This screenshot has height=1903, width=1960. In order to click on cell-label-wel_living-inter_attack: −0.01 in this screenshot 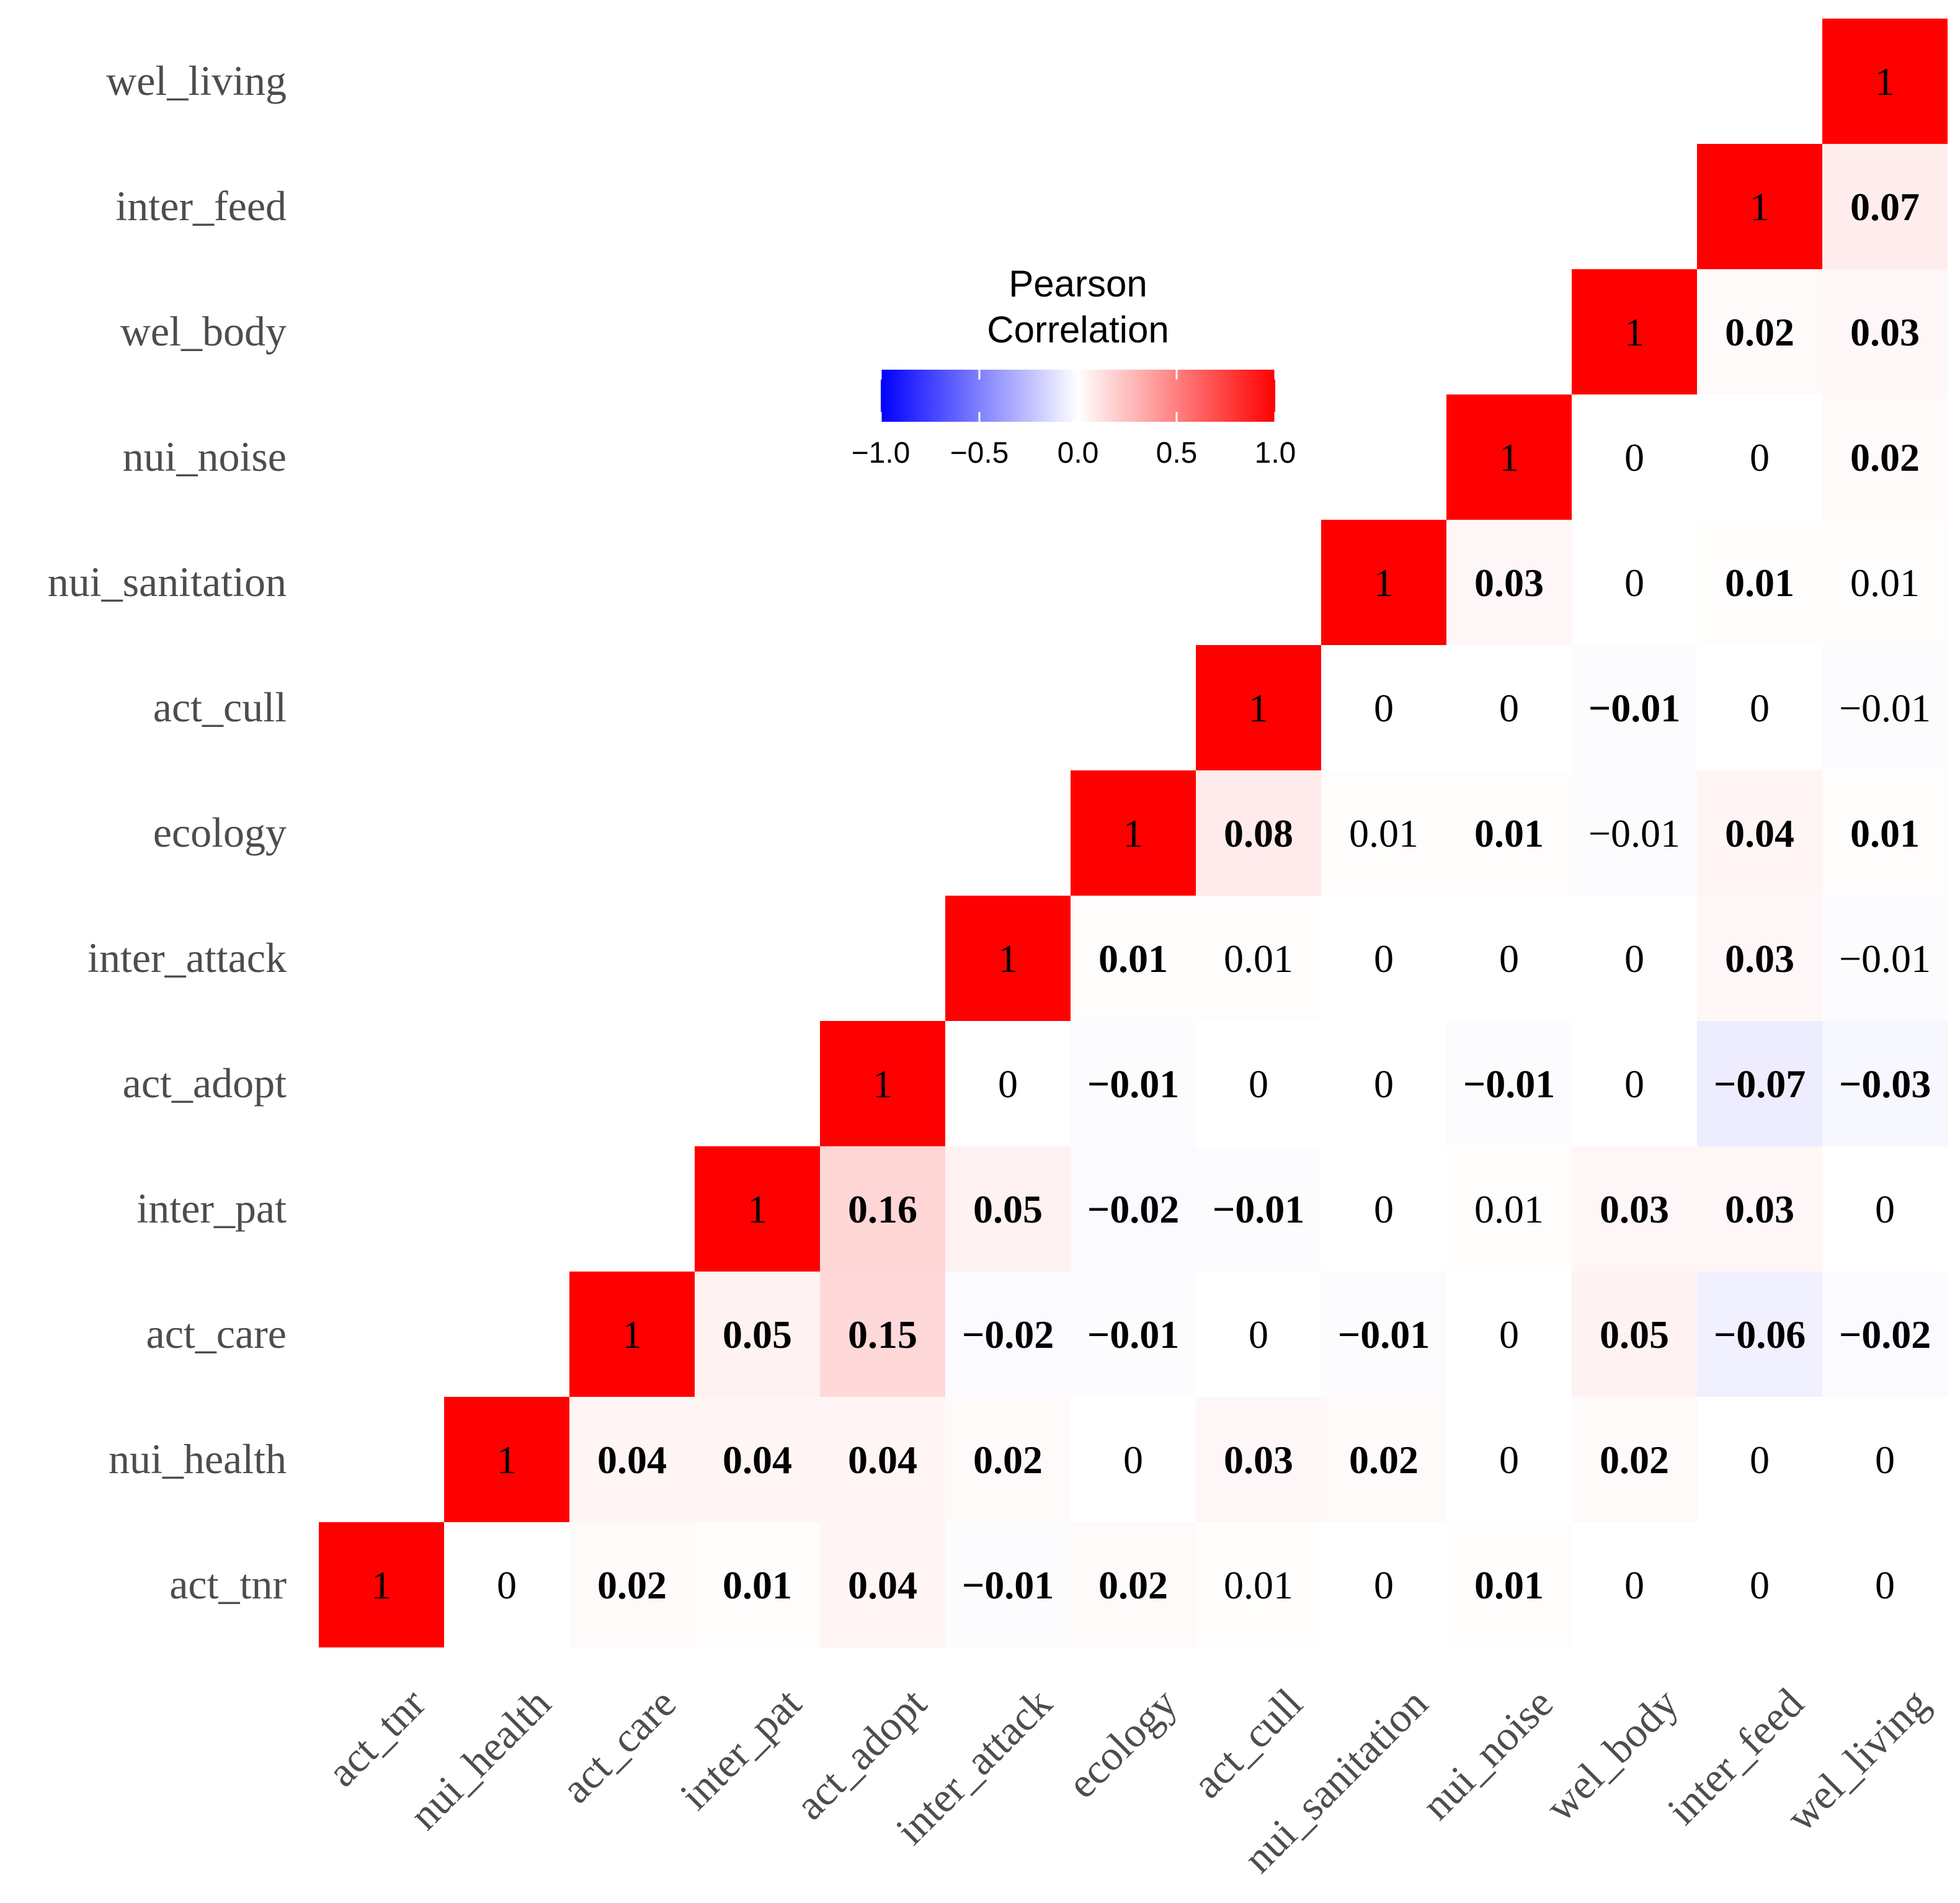, I will do `click(1885, 959)`.